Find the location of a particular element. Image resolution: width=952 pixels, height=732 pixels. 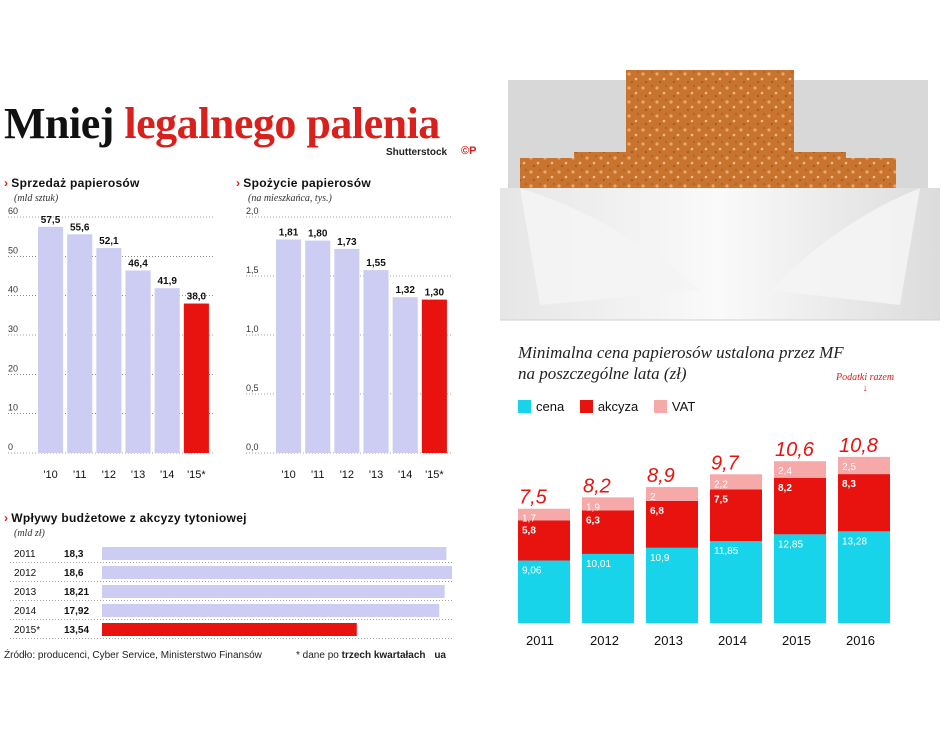

sales-title-text: Sprzedaż papierosów is located at coordinates (75, 183).